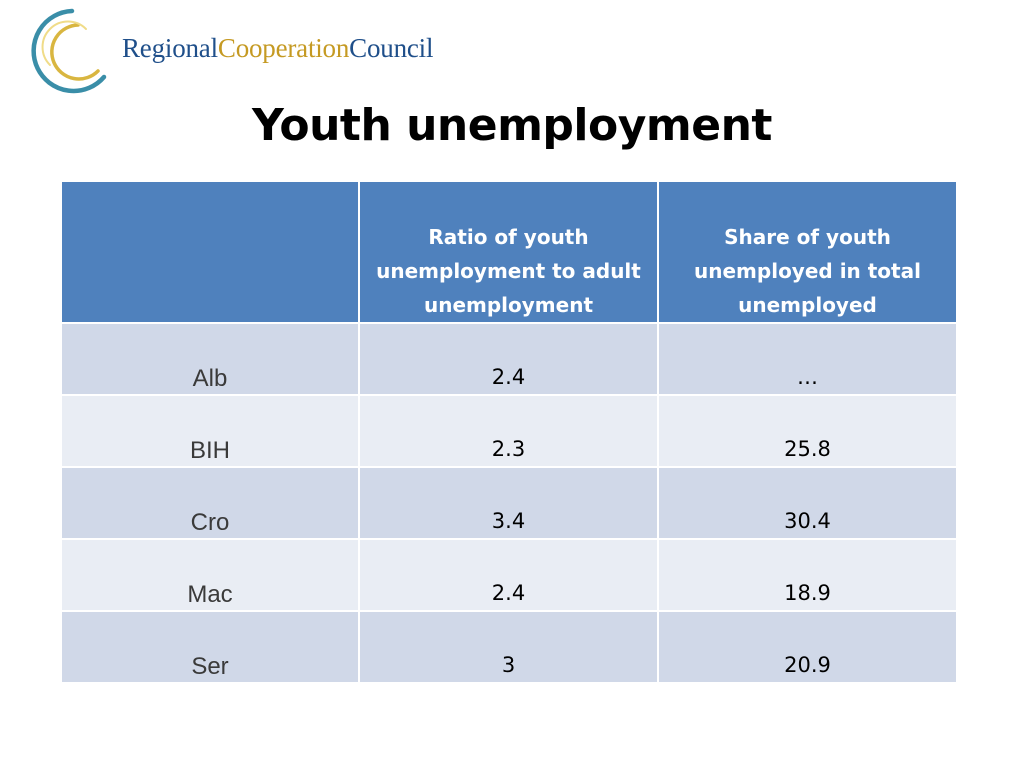 This screenshot has width=1024, height=768. I want to click on share-cell: 18.9, so click(807, 575).